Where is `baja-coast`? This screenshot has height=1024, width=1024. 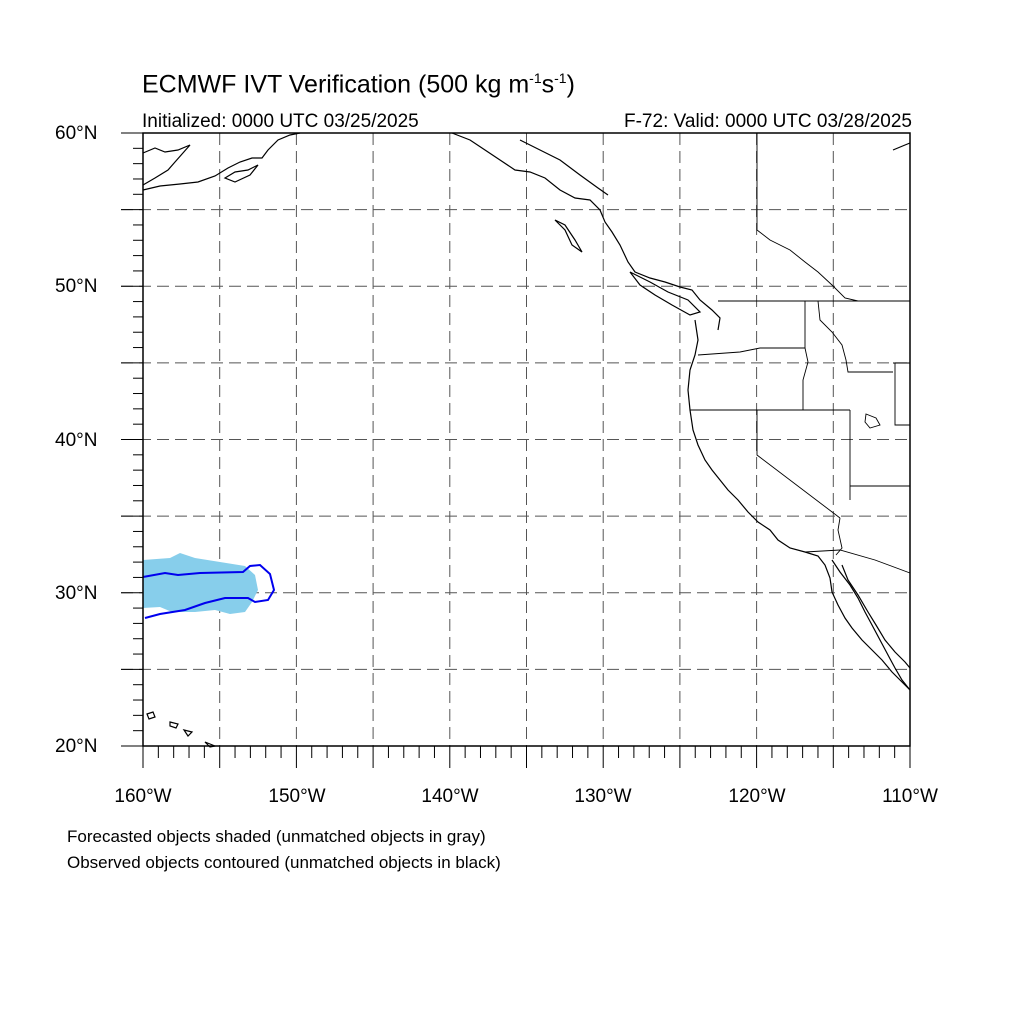 baja-coast is located at coordinates (871, 625).